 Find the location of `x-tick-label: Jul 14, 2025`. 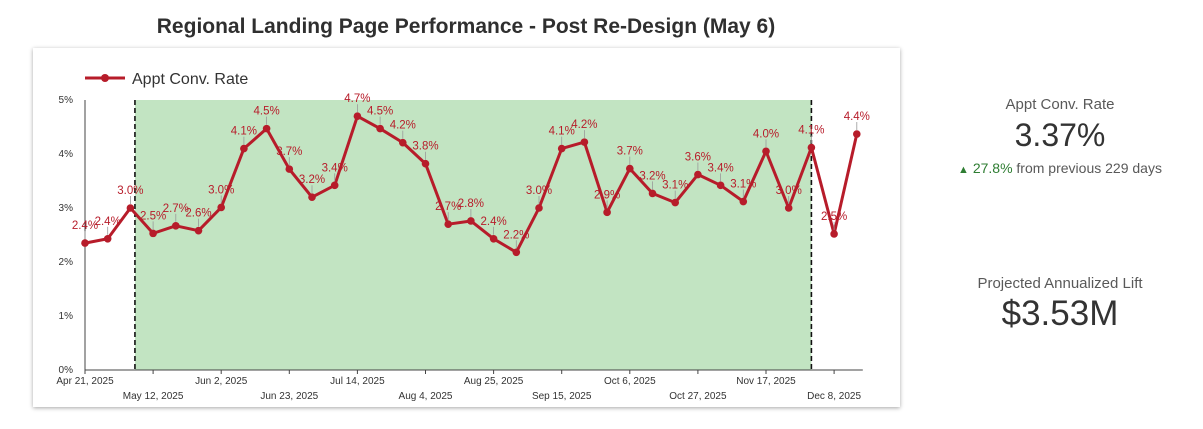

x-tick-label: Jul 14, 2025 is located at coordinates (357, 381).